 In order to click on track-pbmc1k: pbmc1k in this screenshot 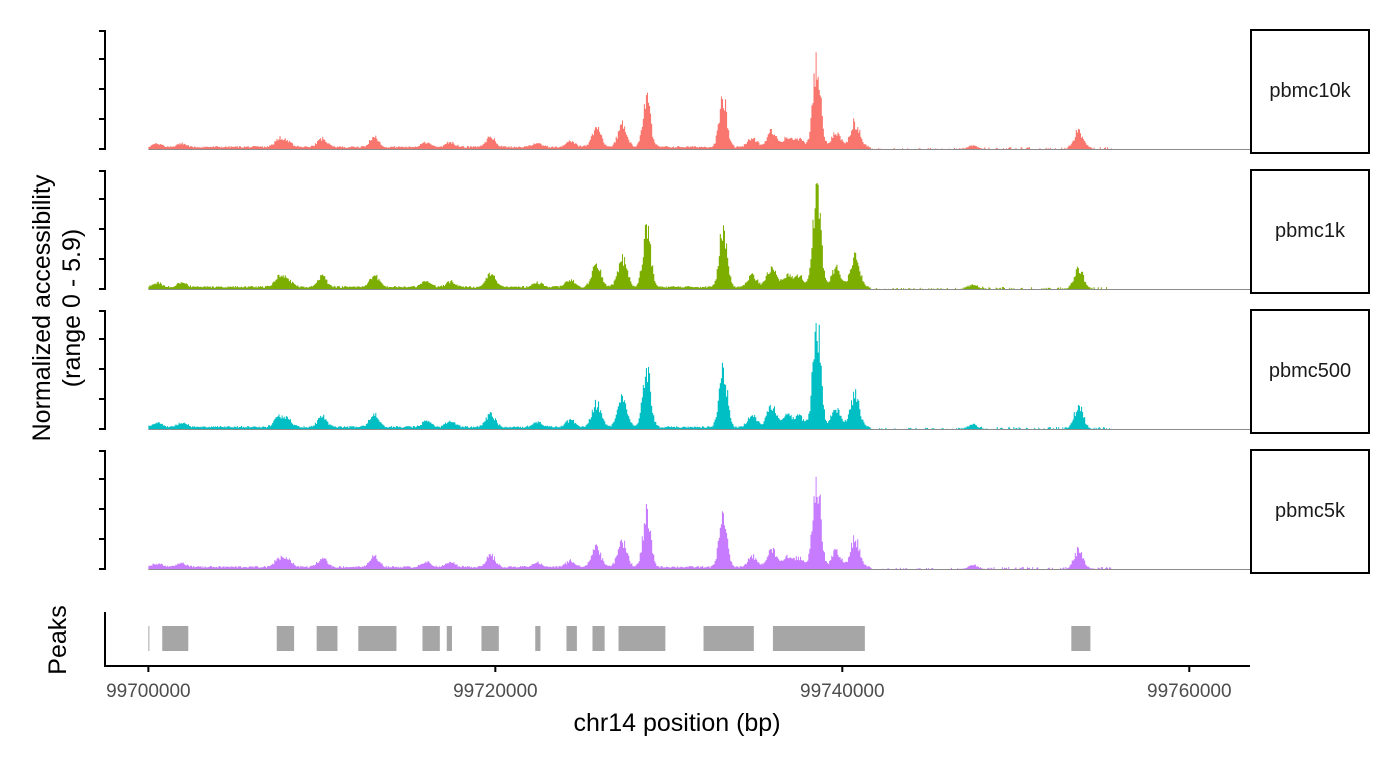, I will do `click(734, 231)`.